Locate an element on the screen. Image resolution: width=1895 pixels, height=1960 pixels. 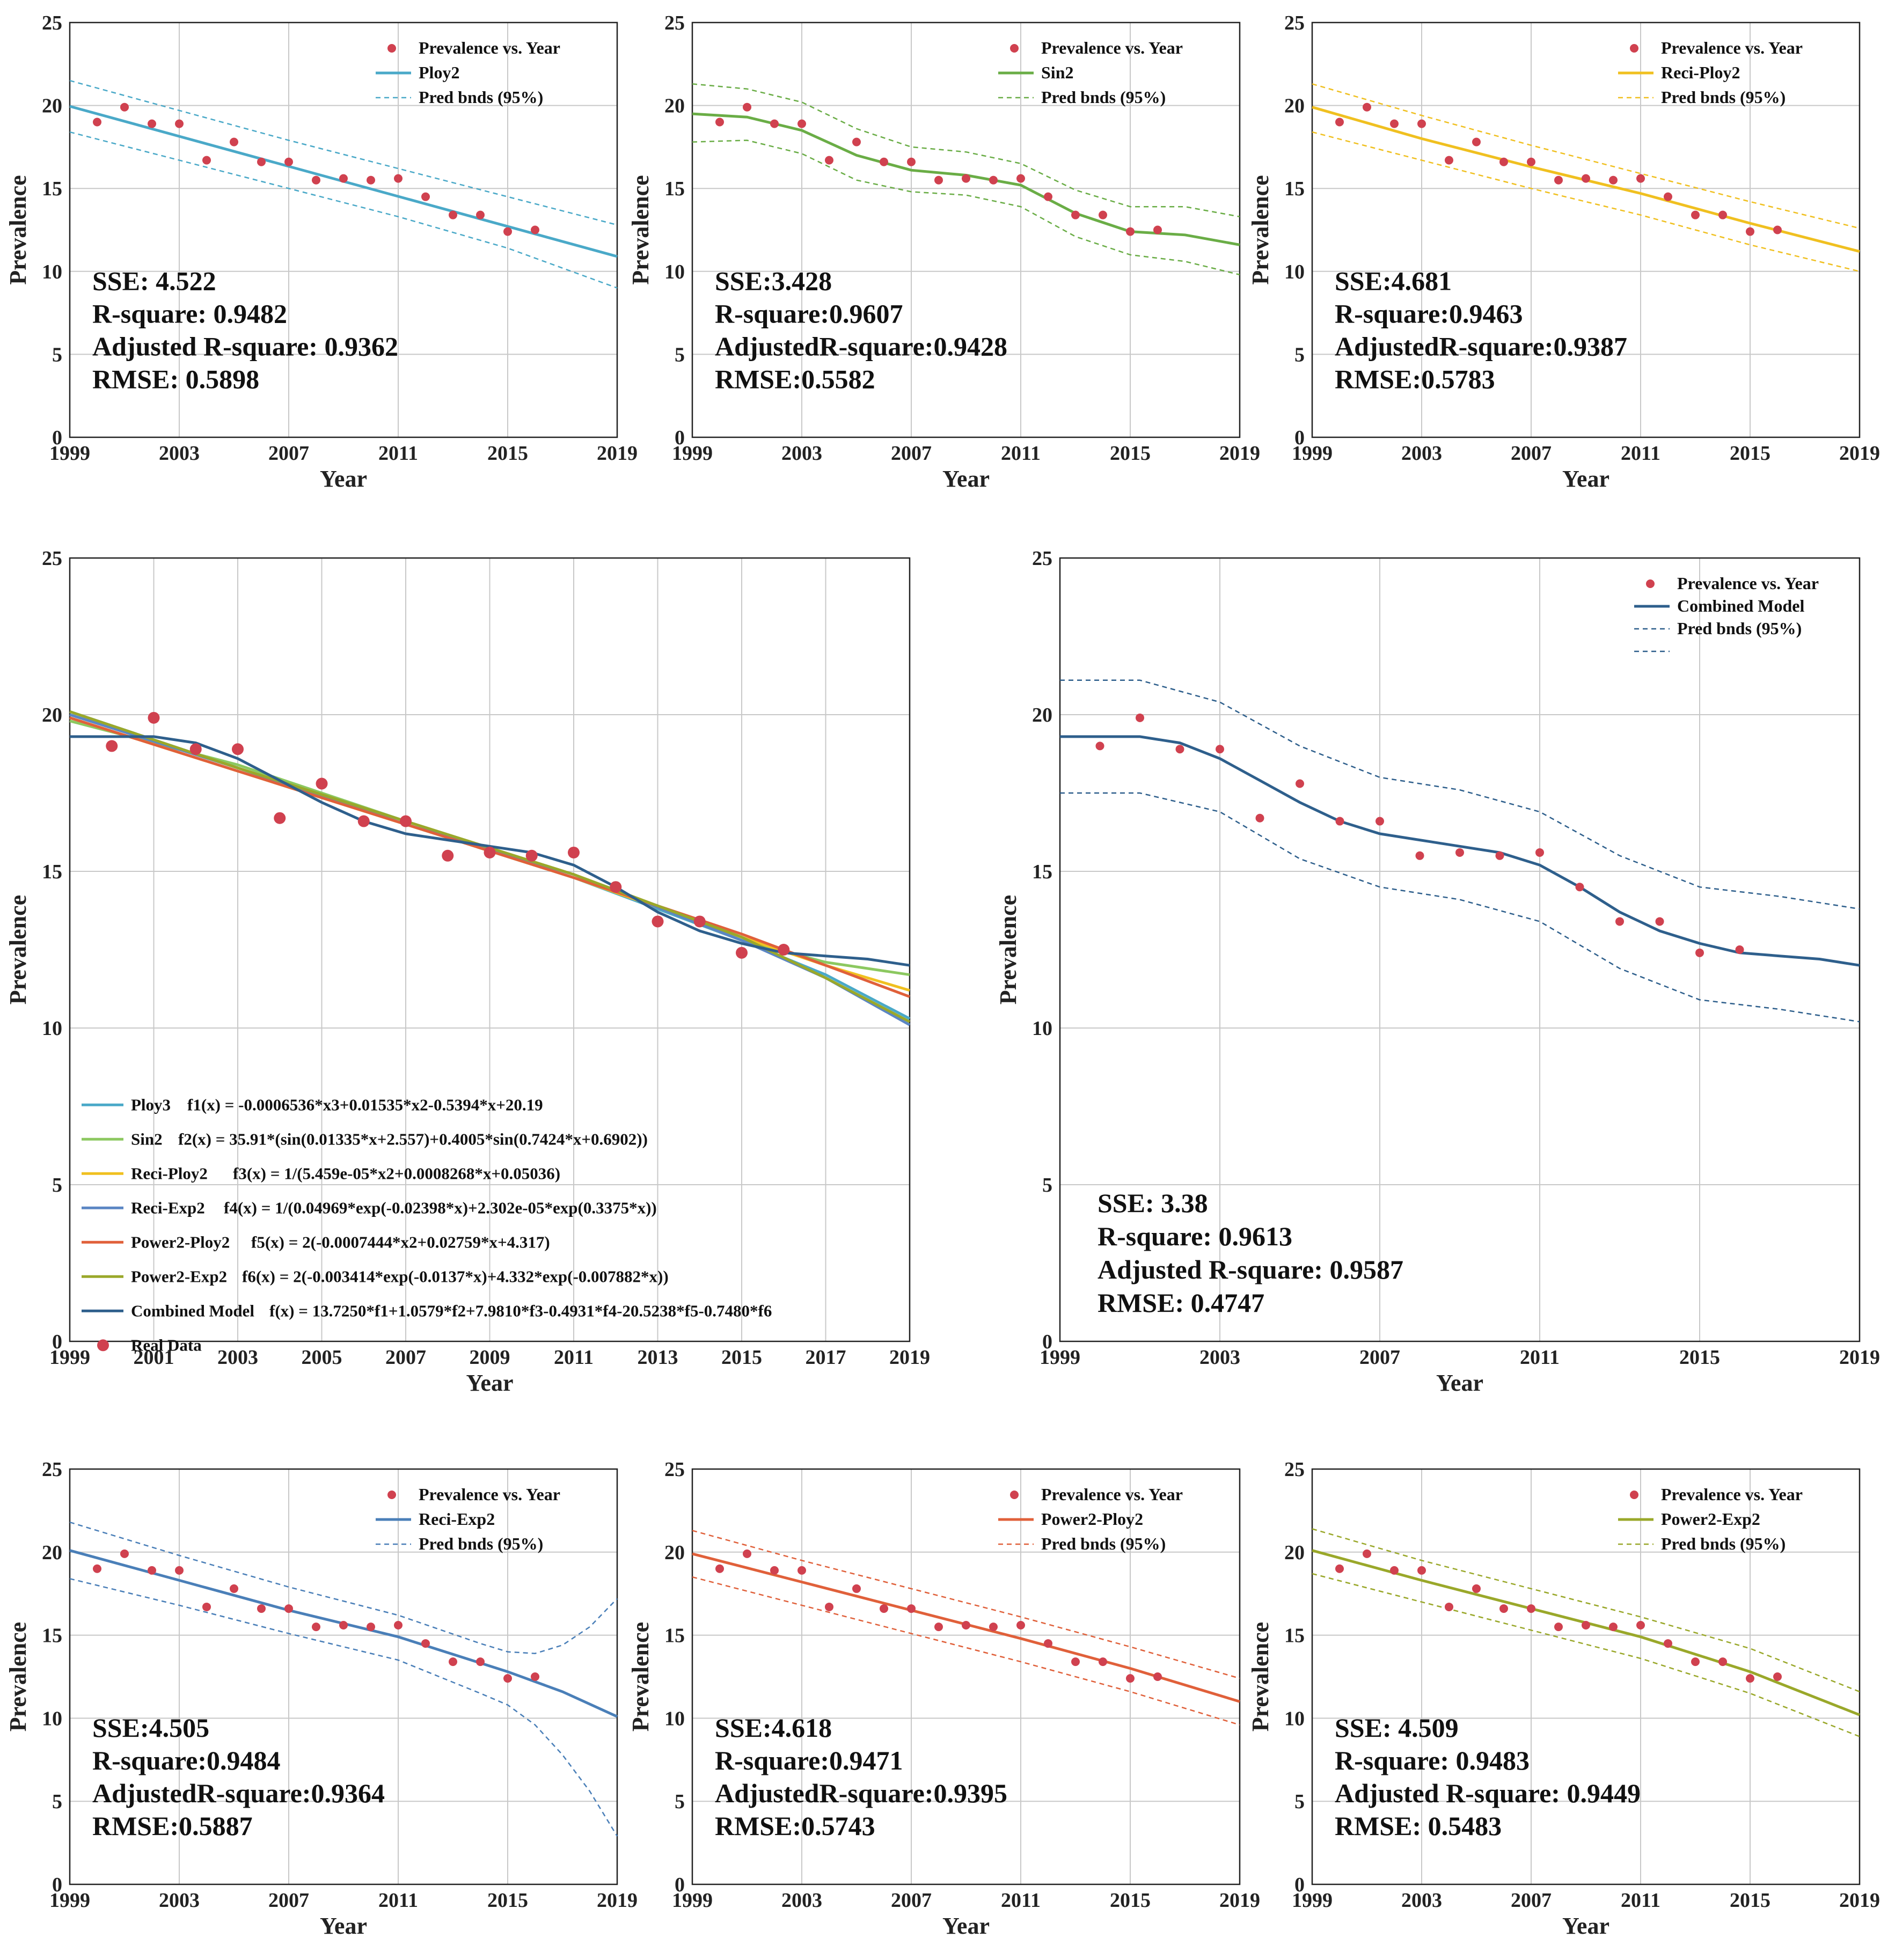
stat-text: R-square: 0.9613 is located at coordinates (1195, 1236).